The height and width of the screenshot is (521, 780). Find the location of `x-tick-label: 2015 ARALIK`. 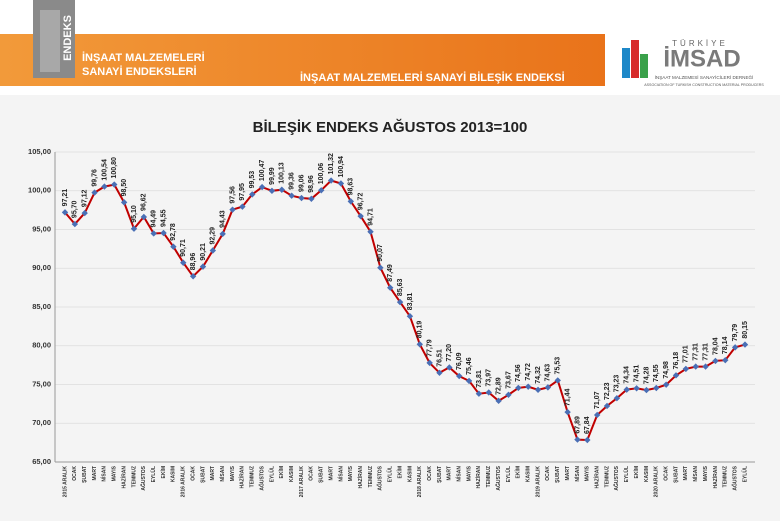

x-tick-label: 2015 ARALIK is located at coordinates (65, 482).